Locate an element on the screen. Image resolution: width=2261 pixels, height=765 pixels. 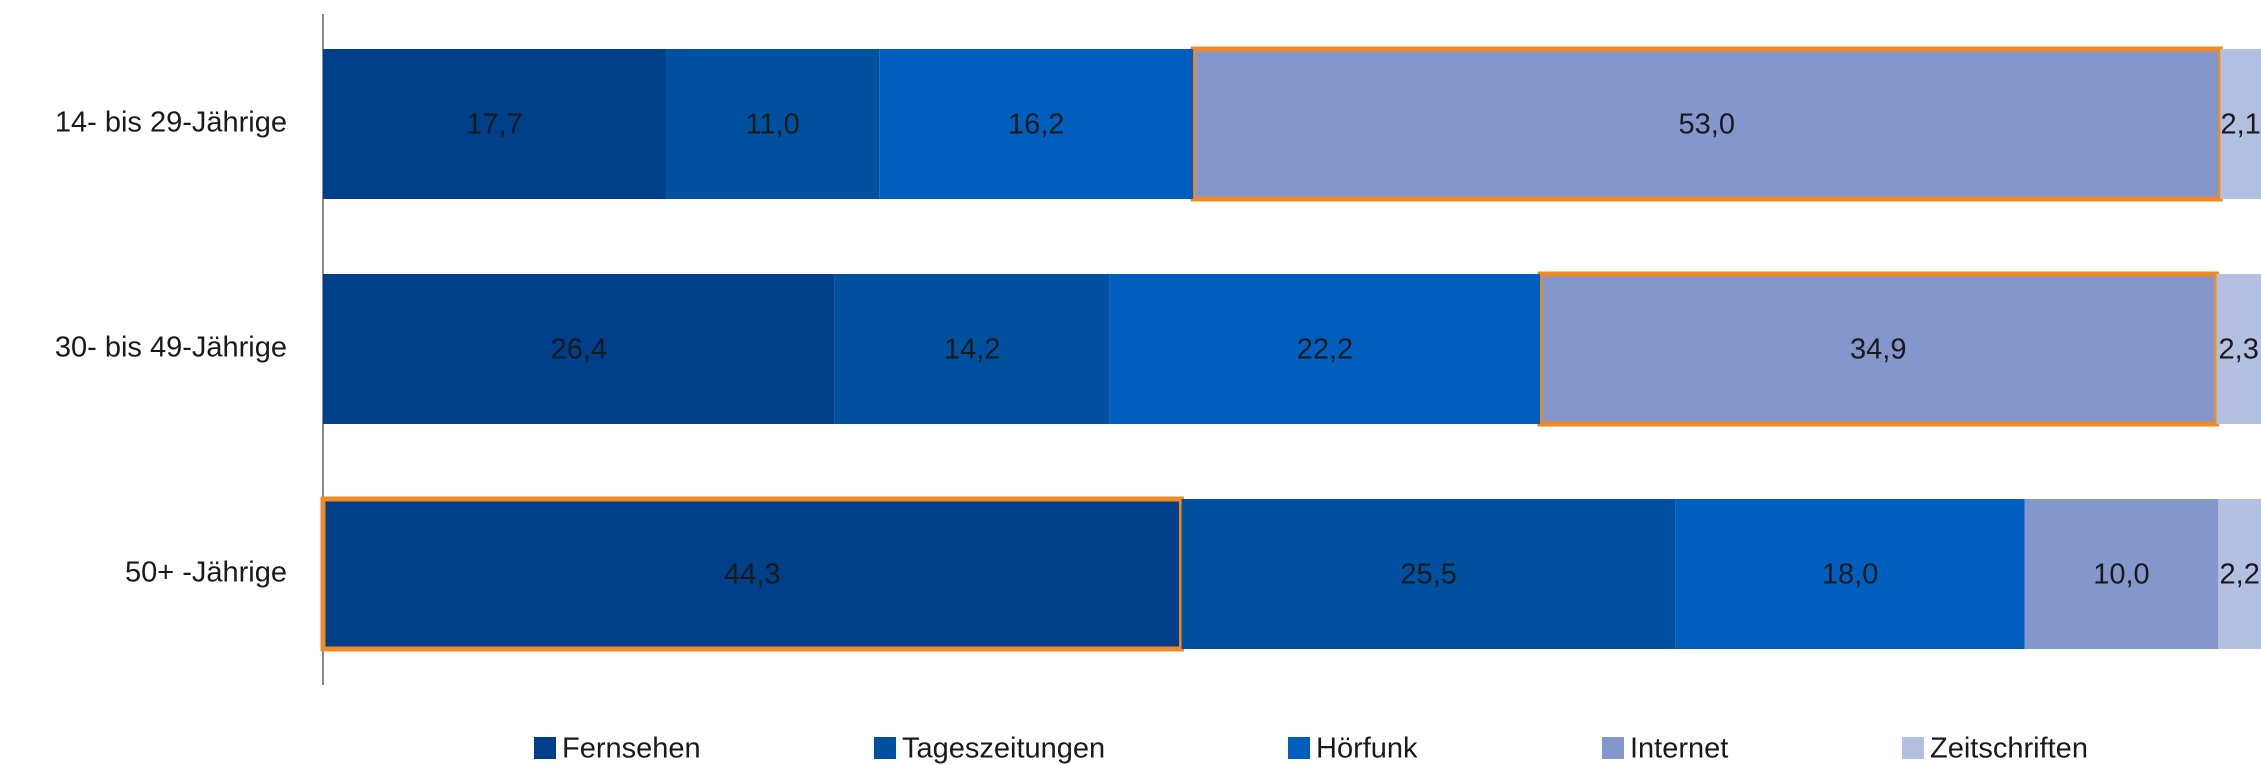
value-label: 2,2 is located at coordinates (2240, 575).